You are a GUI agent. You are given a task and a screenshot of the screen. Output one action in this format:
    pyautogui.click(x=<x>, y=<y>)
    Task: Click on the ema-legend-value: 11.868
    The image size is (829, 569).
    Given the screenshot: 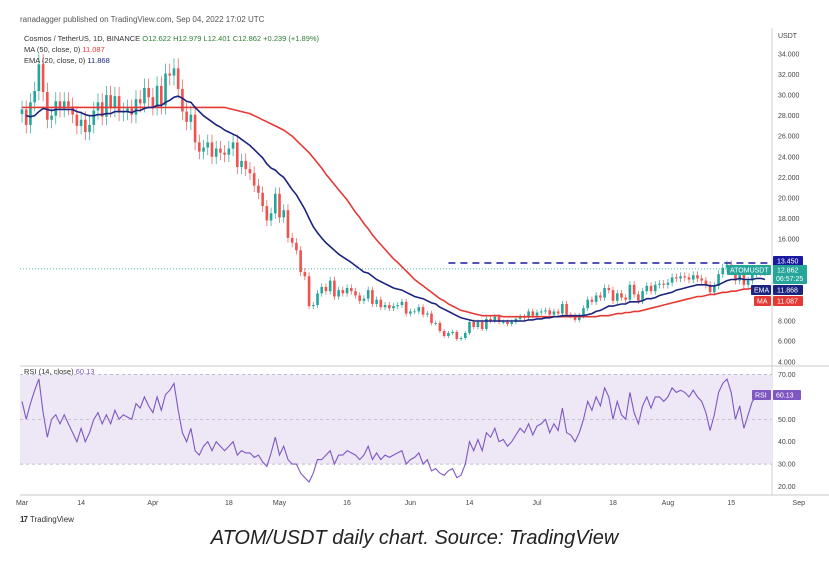 What is the action you would take?
    pyautogui.click(x=98, y=60)
    